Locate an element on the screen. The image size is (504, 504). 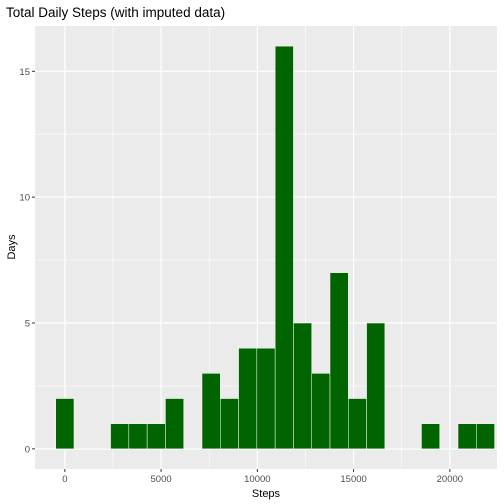
x-tick-label: 0 is located at coordinates (64, 479).